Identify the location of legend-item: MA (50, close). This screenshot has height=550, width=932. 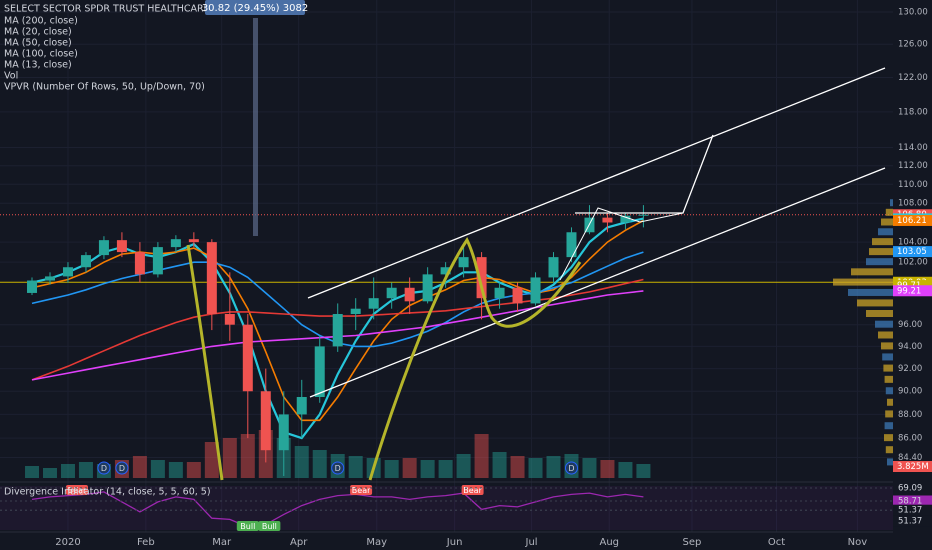
(38, 43).